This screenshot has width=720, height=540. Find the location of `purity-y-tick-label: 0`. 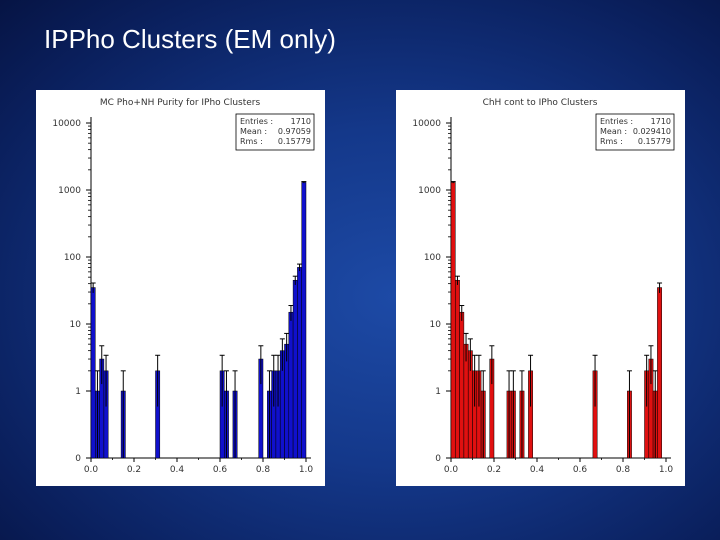

purity-y-tick-label: 0 is located at coordinates (78, 459).